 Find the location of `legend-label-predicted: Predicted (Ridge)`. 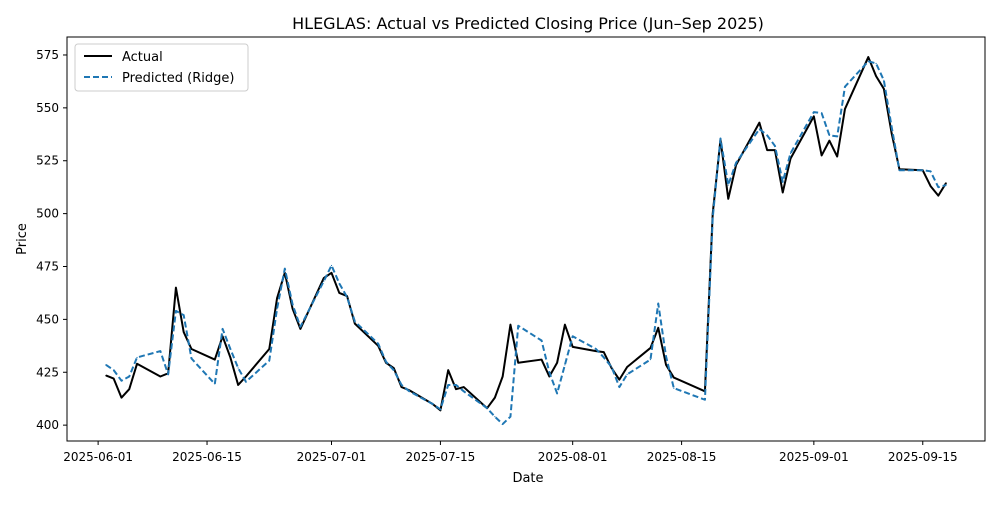

legend-label-predicted: Predicted (Ridge) is located at coordinates (178, 78).